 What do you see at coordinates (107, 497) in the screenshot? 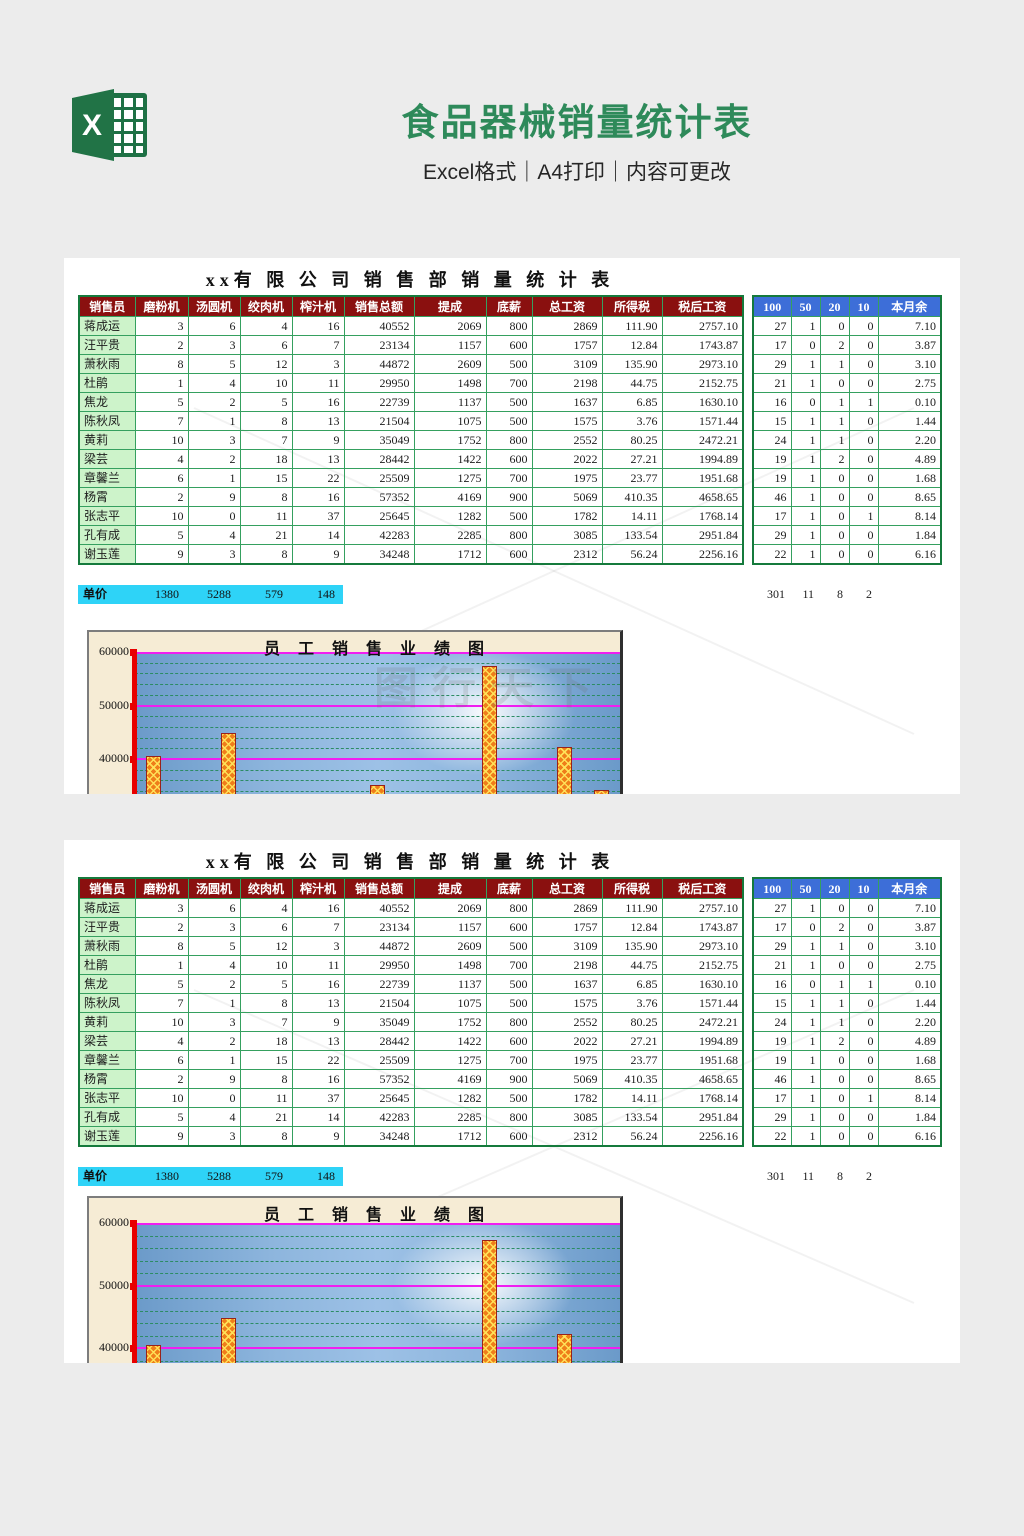
I see `table-cell: 杨霄` at bounding box center [107, 497].